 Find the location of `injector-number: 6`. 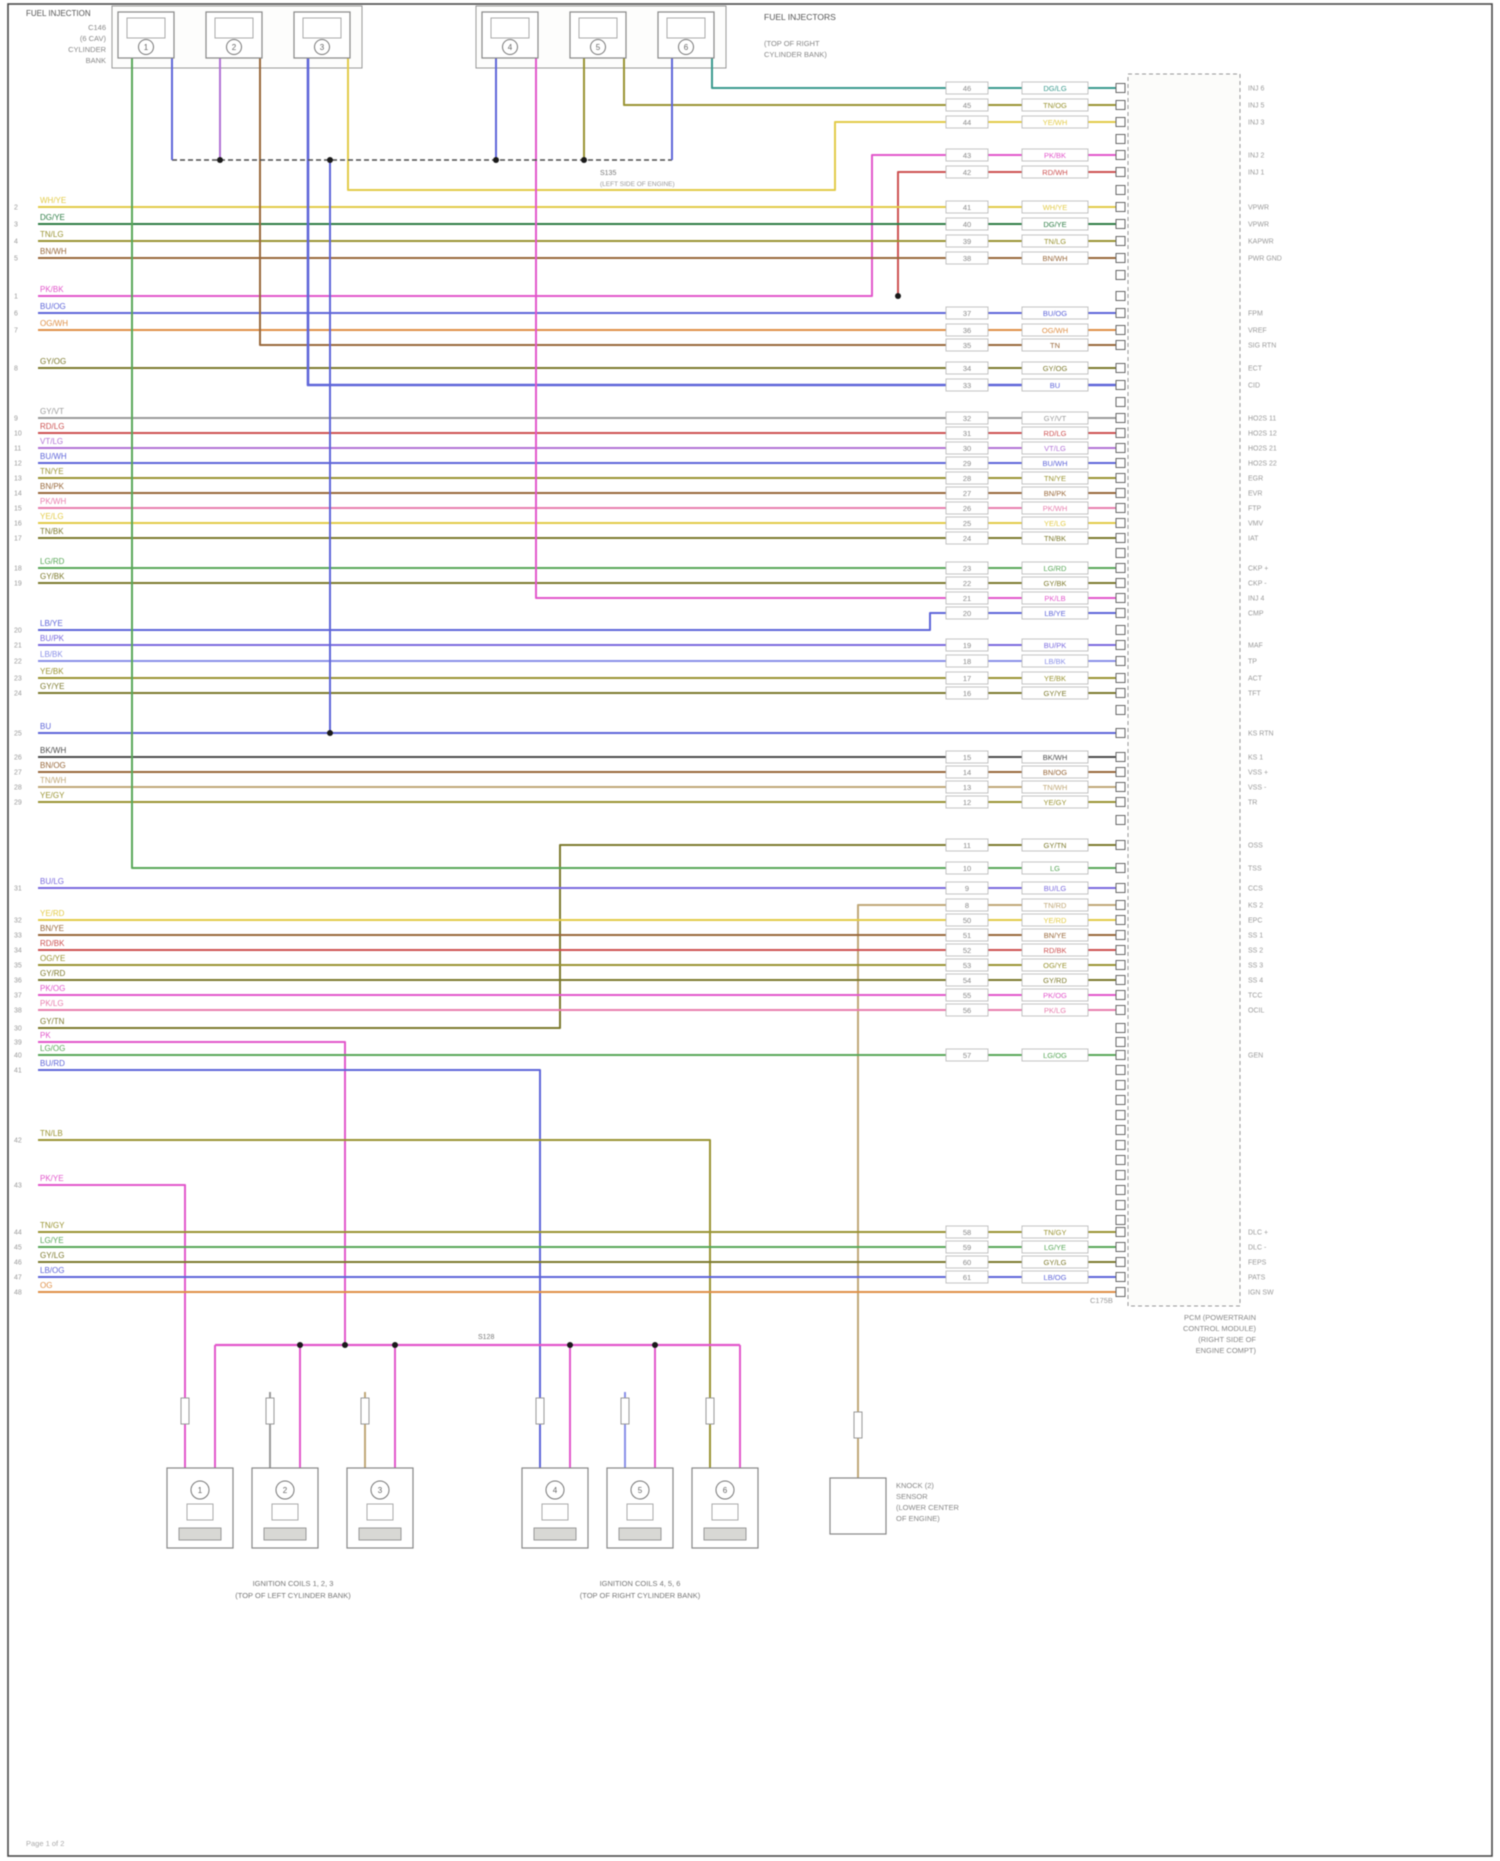

injector-number: 6 is located at coordinates (686, 47).